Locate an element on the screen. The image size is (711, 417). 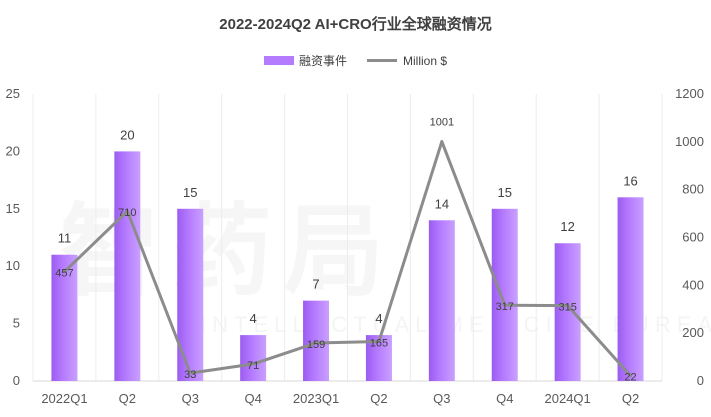
line-value-label: 165 is located at coordinates (379, 344).